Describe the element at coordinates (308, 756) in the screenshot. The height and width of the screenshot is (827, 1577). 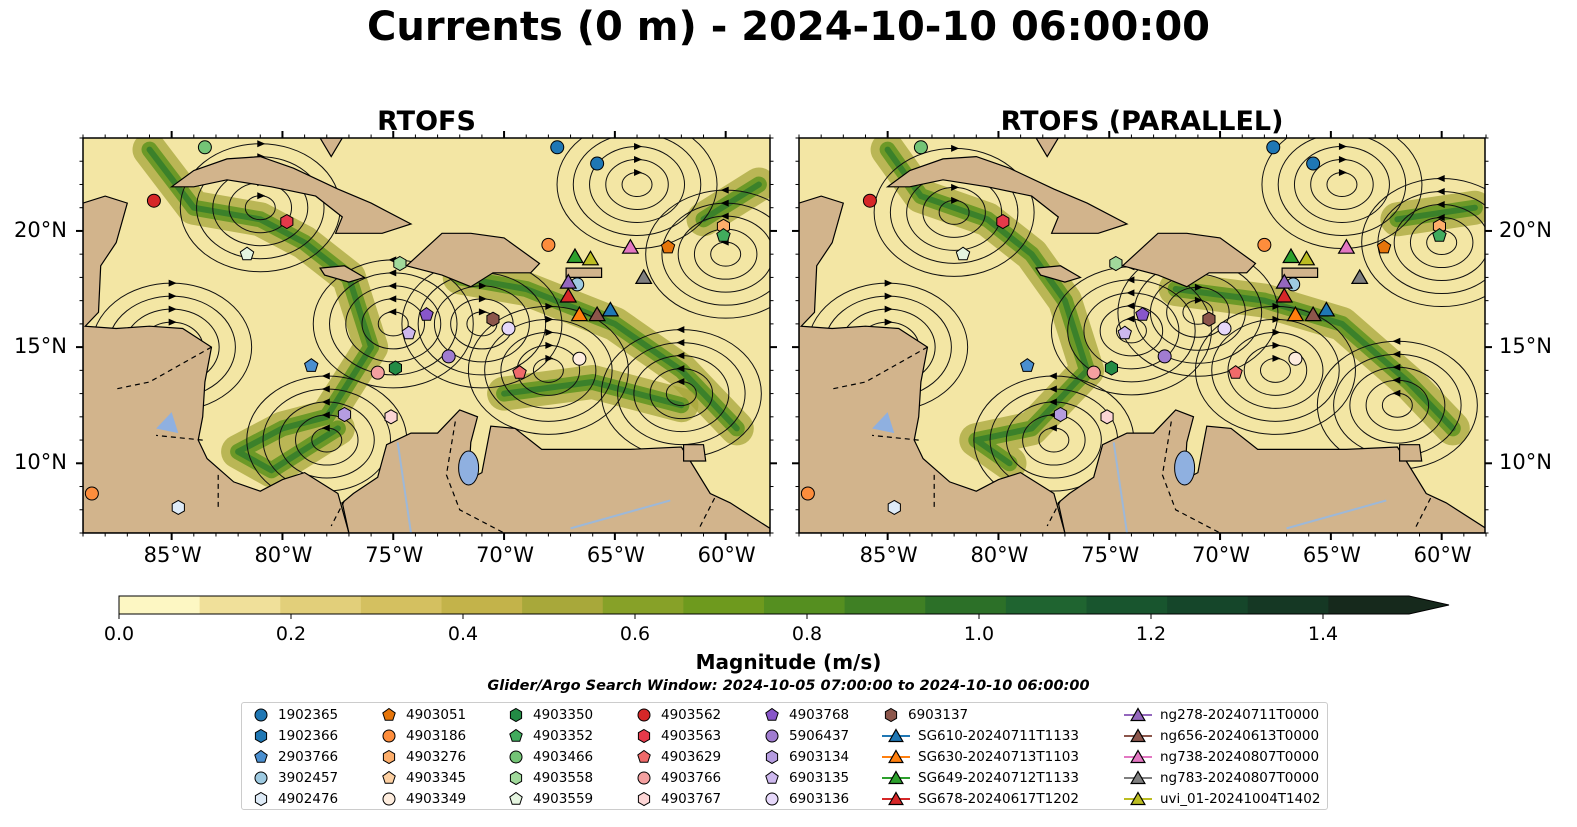
I see `legend-label: 2903766` at that location.